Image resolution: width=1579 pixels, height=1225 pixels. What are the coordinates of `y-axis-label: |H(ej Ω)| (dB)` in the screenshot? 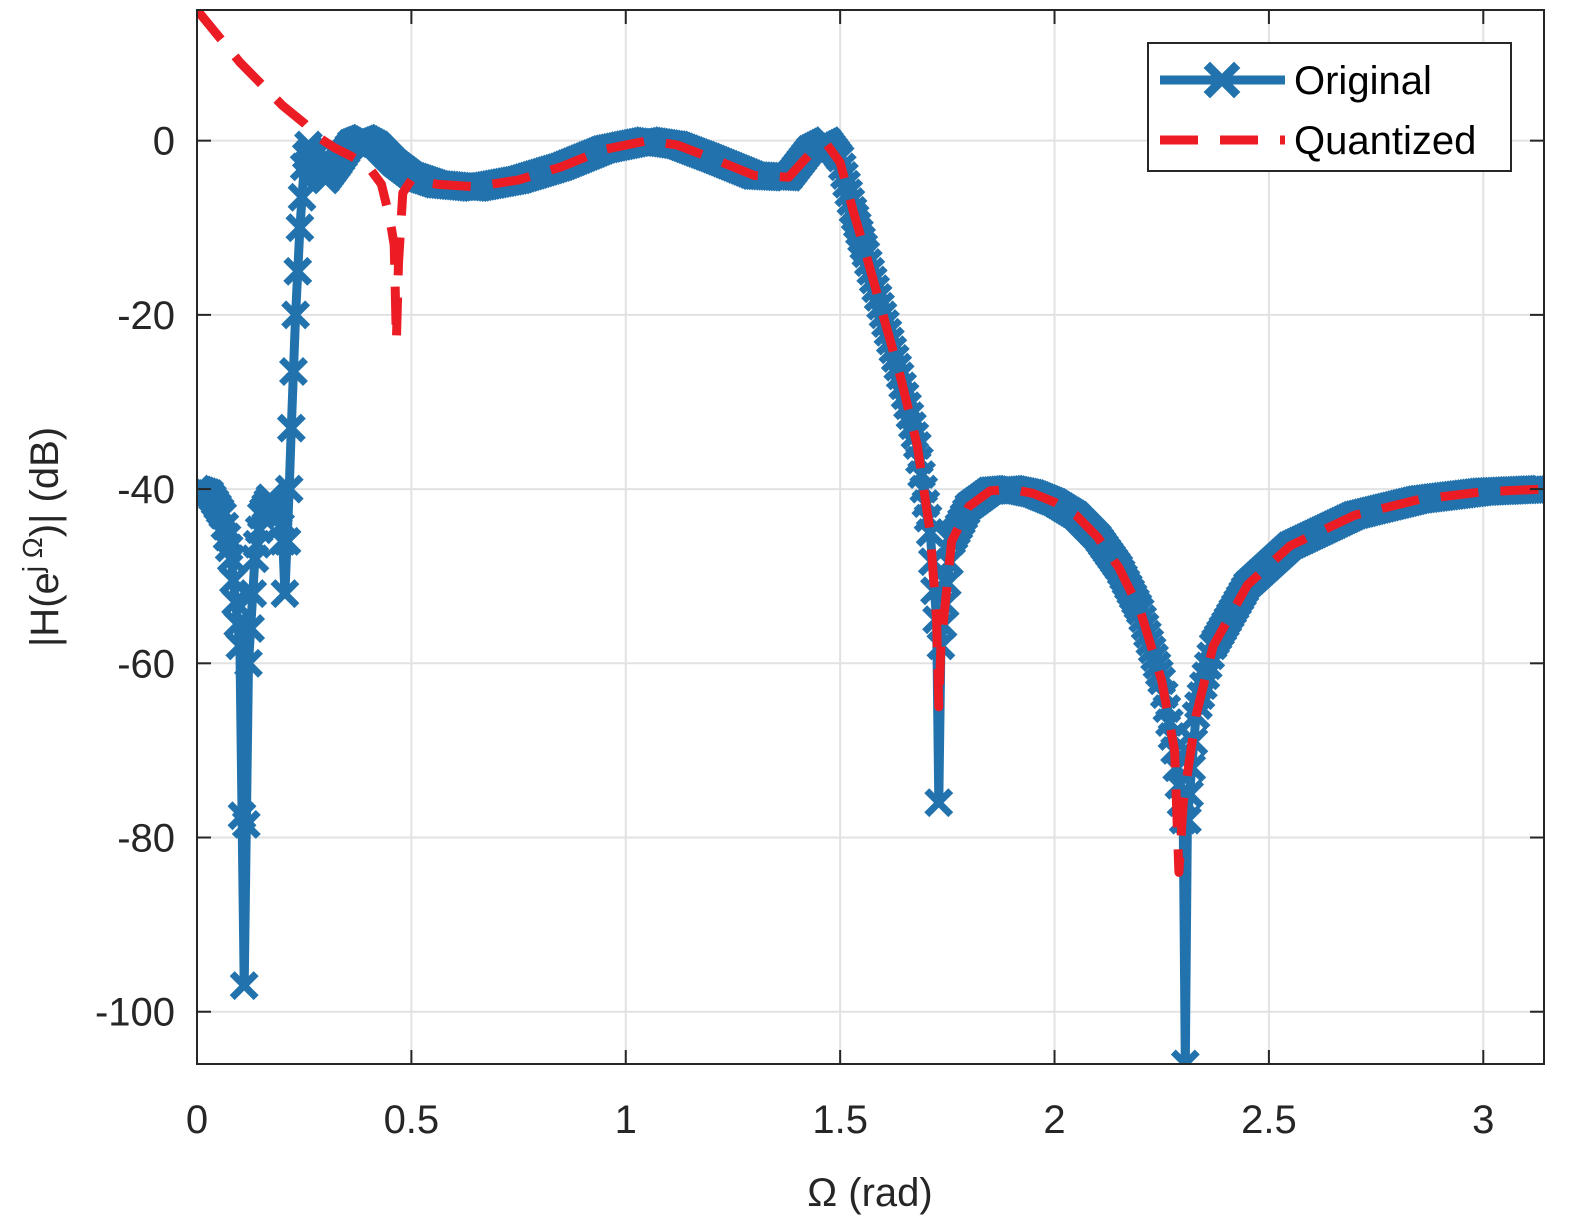 It's located at (42, 537).